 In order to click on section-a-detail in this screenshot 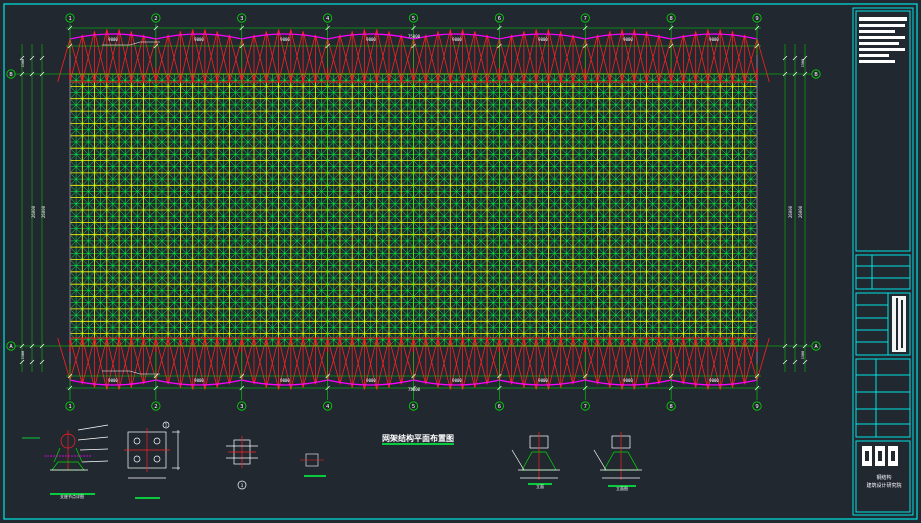, I will do `click(535, 458)`.